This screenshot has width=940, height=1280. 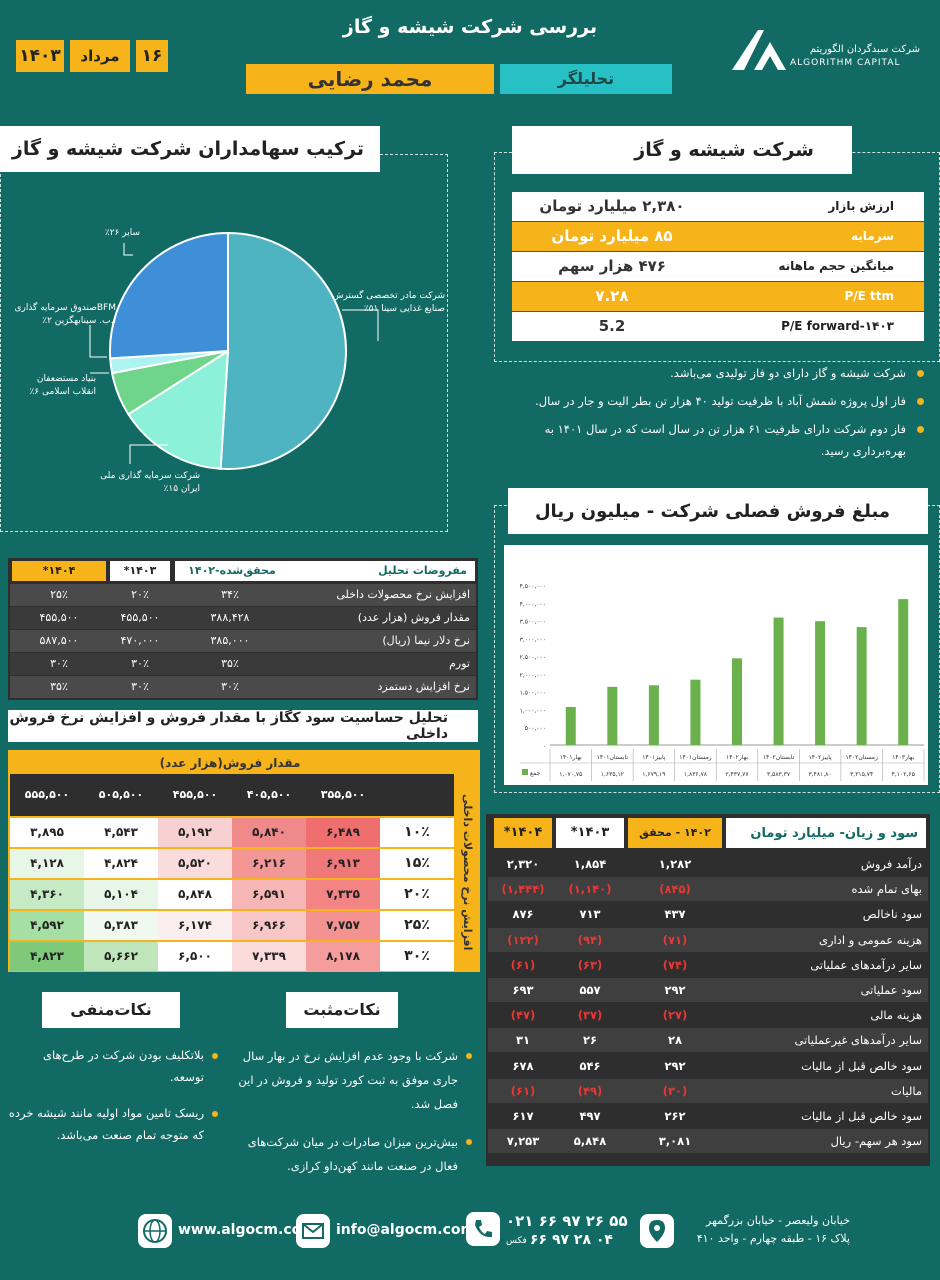 I want to click on email-icon, so click(x=313, y=1231).